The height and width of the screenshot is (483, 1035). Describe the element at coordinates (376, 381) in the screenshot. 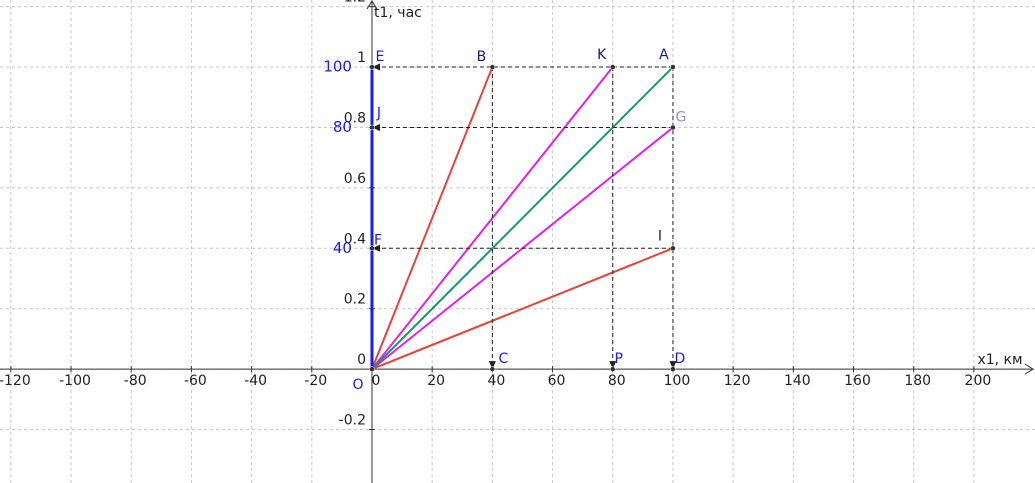

I see `x-tick-label: 0` at that location.